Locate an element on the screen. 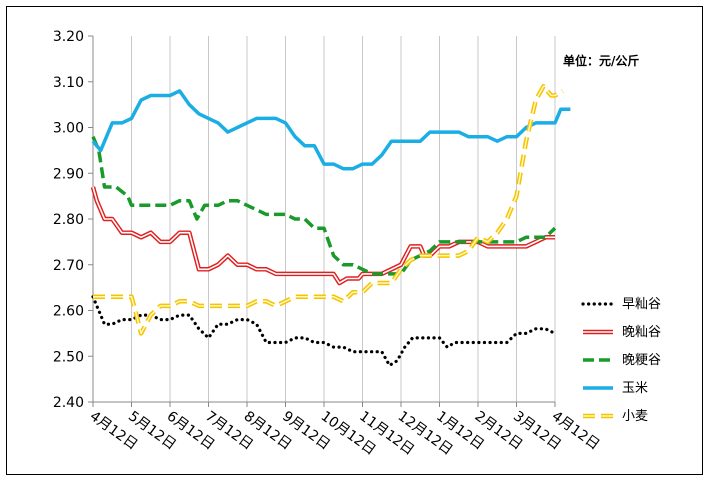 The image size is (711, 482). y-tick-label: 2.90 is located at coordinates (68, 174).